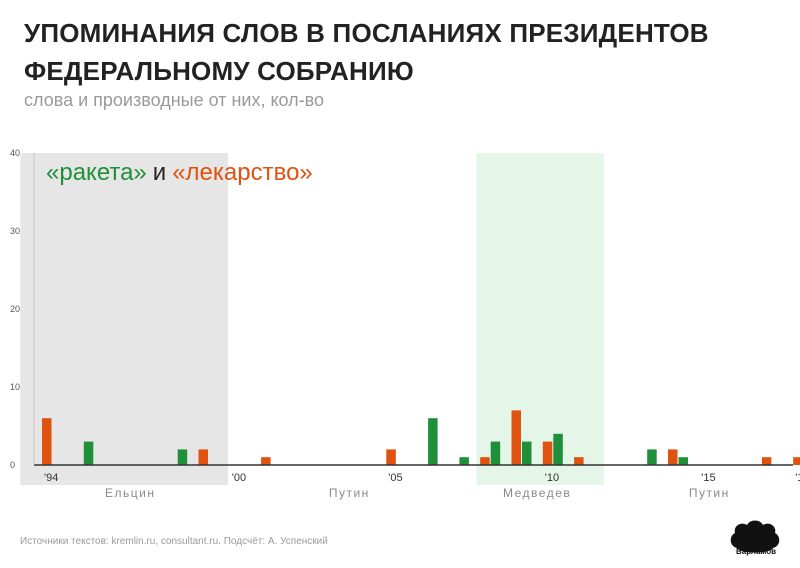 This screenshot has width=800, height=568. Describe the element at coordinates (15, 231) in the screenshot. I see `y-tick-label: 30` at that location.